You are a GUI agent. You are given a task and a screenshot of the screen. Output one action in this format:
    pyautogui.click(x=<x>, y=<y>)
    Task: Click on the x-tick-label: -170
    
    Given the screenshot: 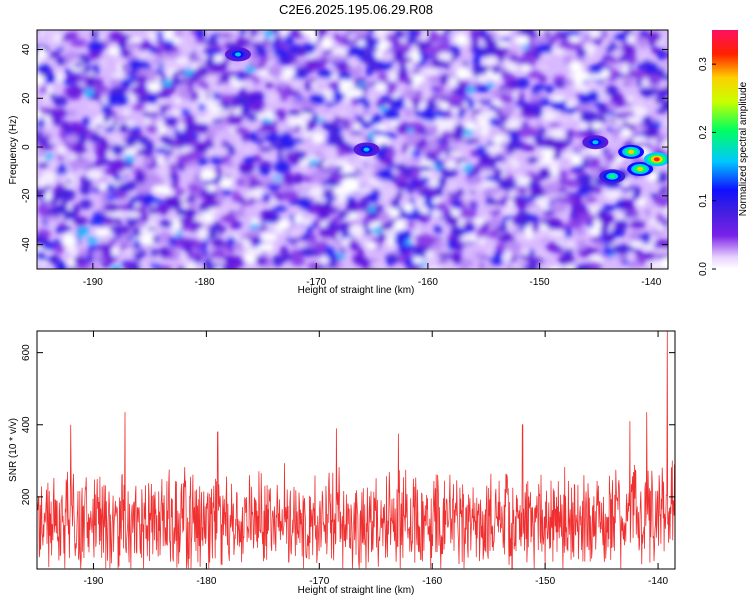 What is the action you would take?
    pyautogui.click(x=319, y=581)
    